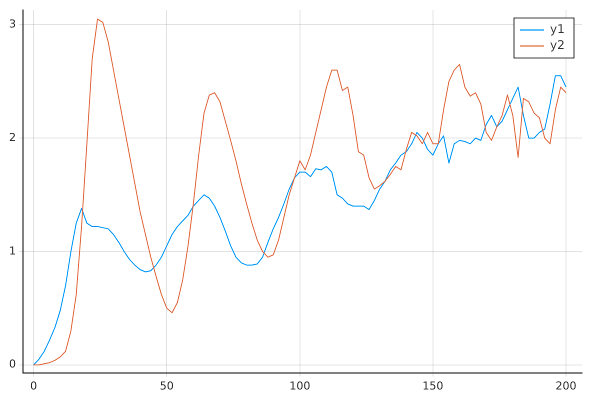 This screenshot has width=600, height=400. Describe the element at coordinates (12, 364) in the screenshot. I see `y-tick-label: 0` at that location.